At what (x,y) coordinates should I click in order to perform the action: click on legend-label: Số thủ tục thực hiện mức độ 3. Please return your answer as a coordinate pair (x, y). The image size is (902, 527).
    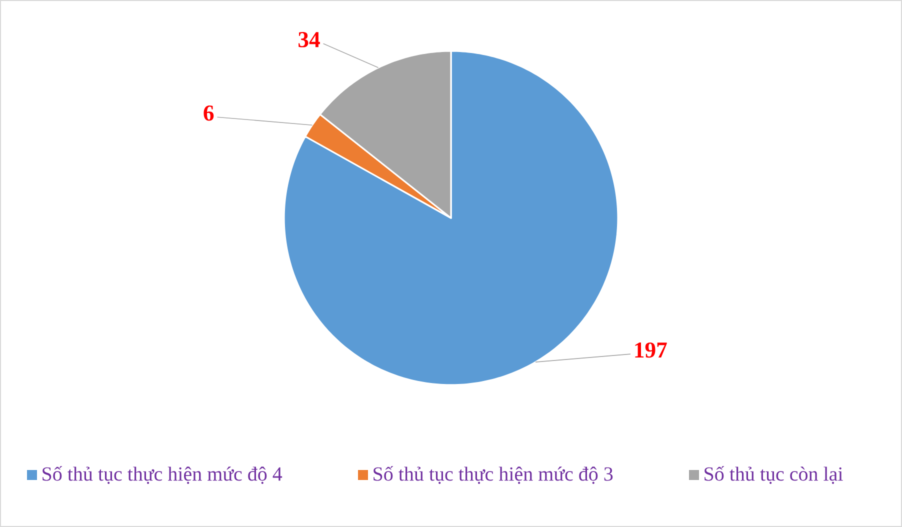
    Looking at the image, I should click on (493, 475).